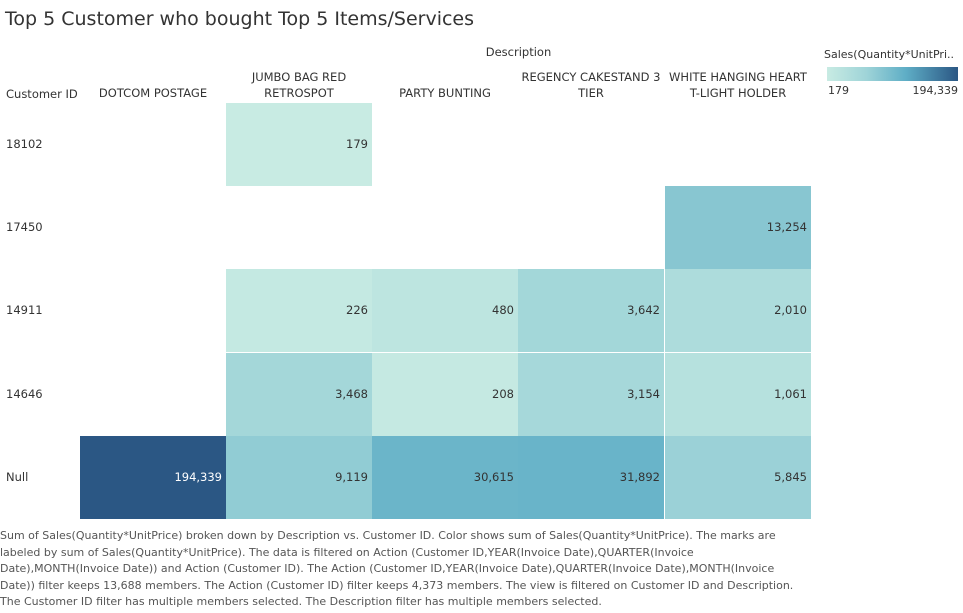 This screenshot has height=613, width=963. What do you see at coordinates (445, 310) in the screenshot?
I see `heatmap-cell: 480` at bounding box center [445, 310].